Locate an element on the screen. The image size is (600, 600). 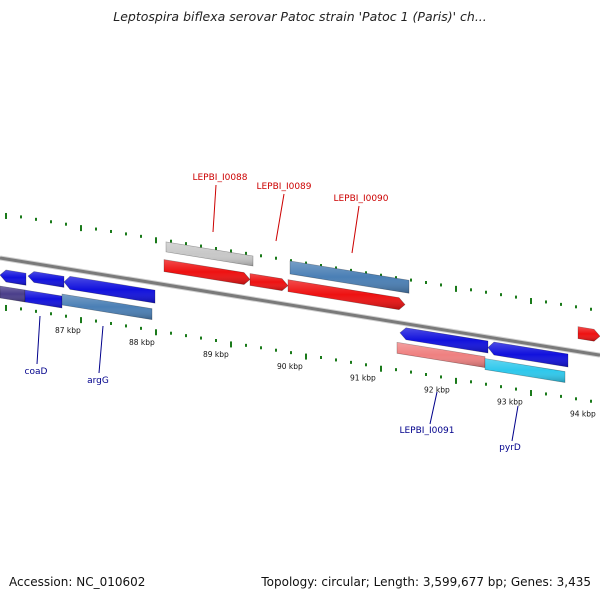
gene-argg is located at coordinates (107, 306).